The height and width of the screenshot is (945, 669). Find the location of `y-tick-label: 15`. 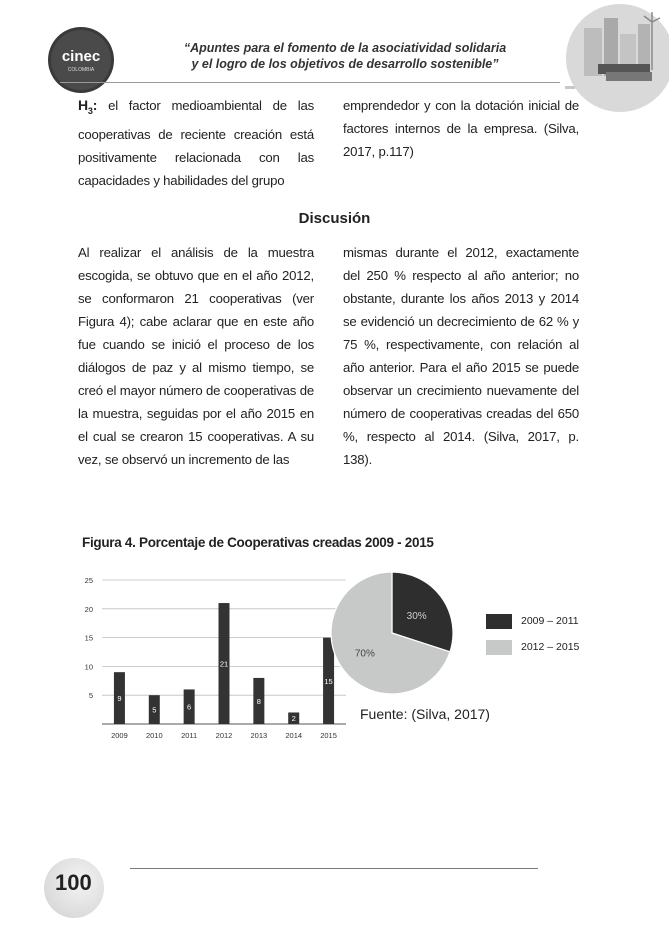

y-tick-label: 15 is located at coordinates (89, 638).